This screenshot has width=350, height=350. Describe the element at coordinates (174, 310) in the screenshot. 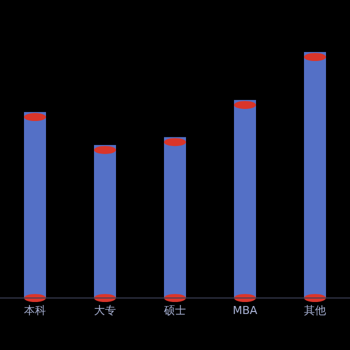

I see `x-tick-label: 硕士` at that location.